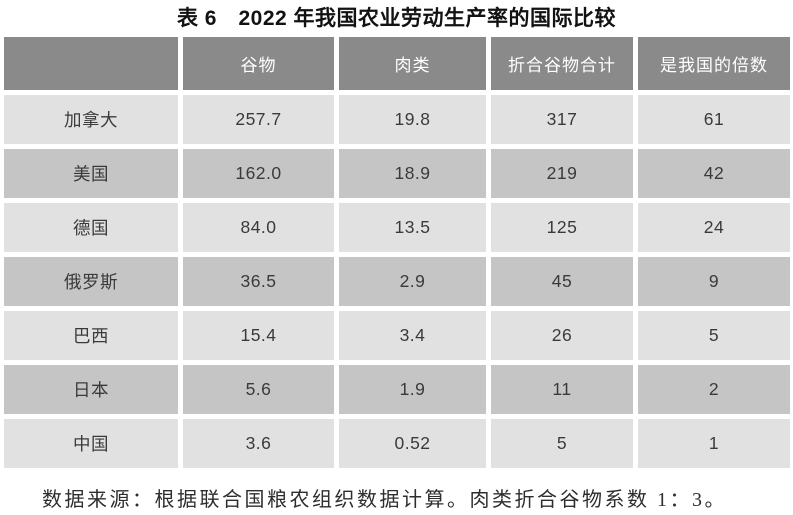  I want to click on cell-value: 162.0, so click(258, 173).